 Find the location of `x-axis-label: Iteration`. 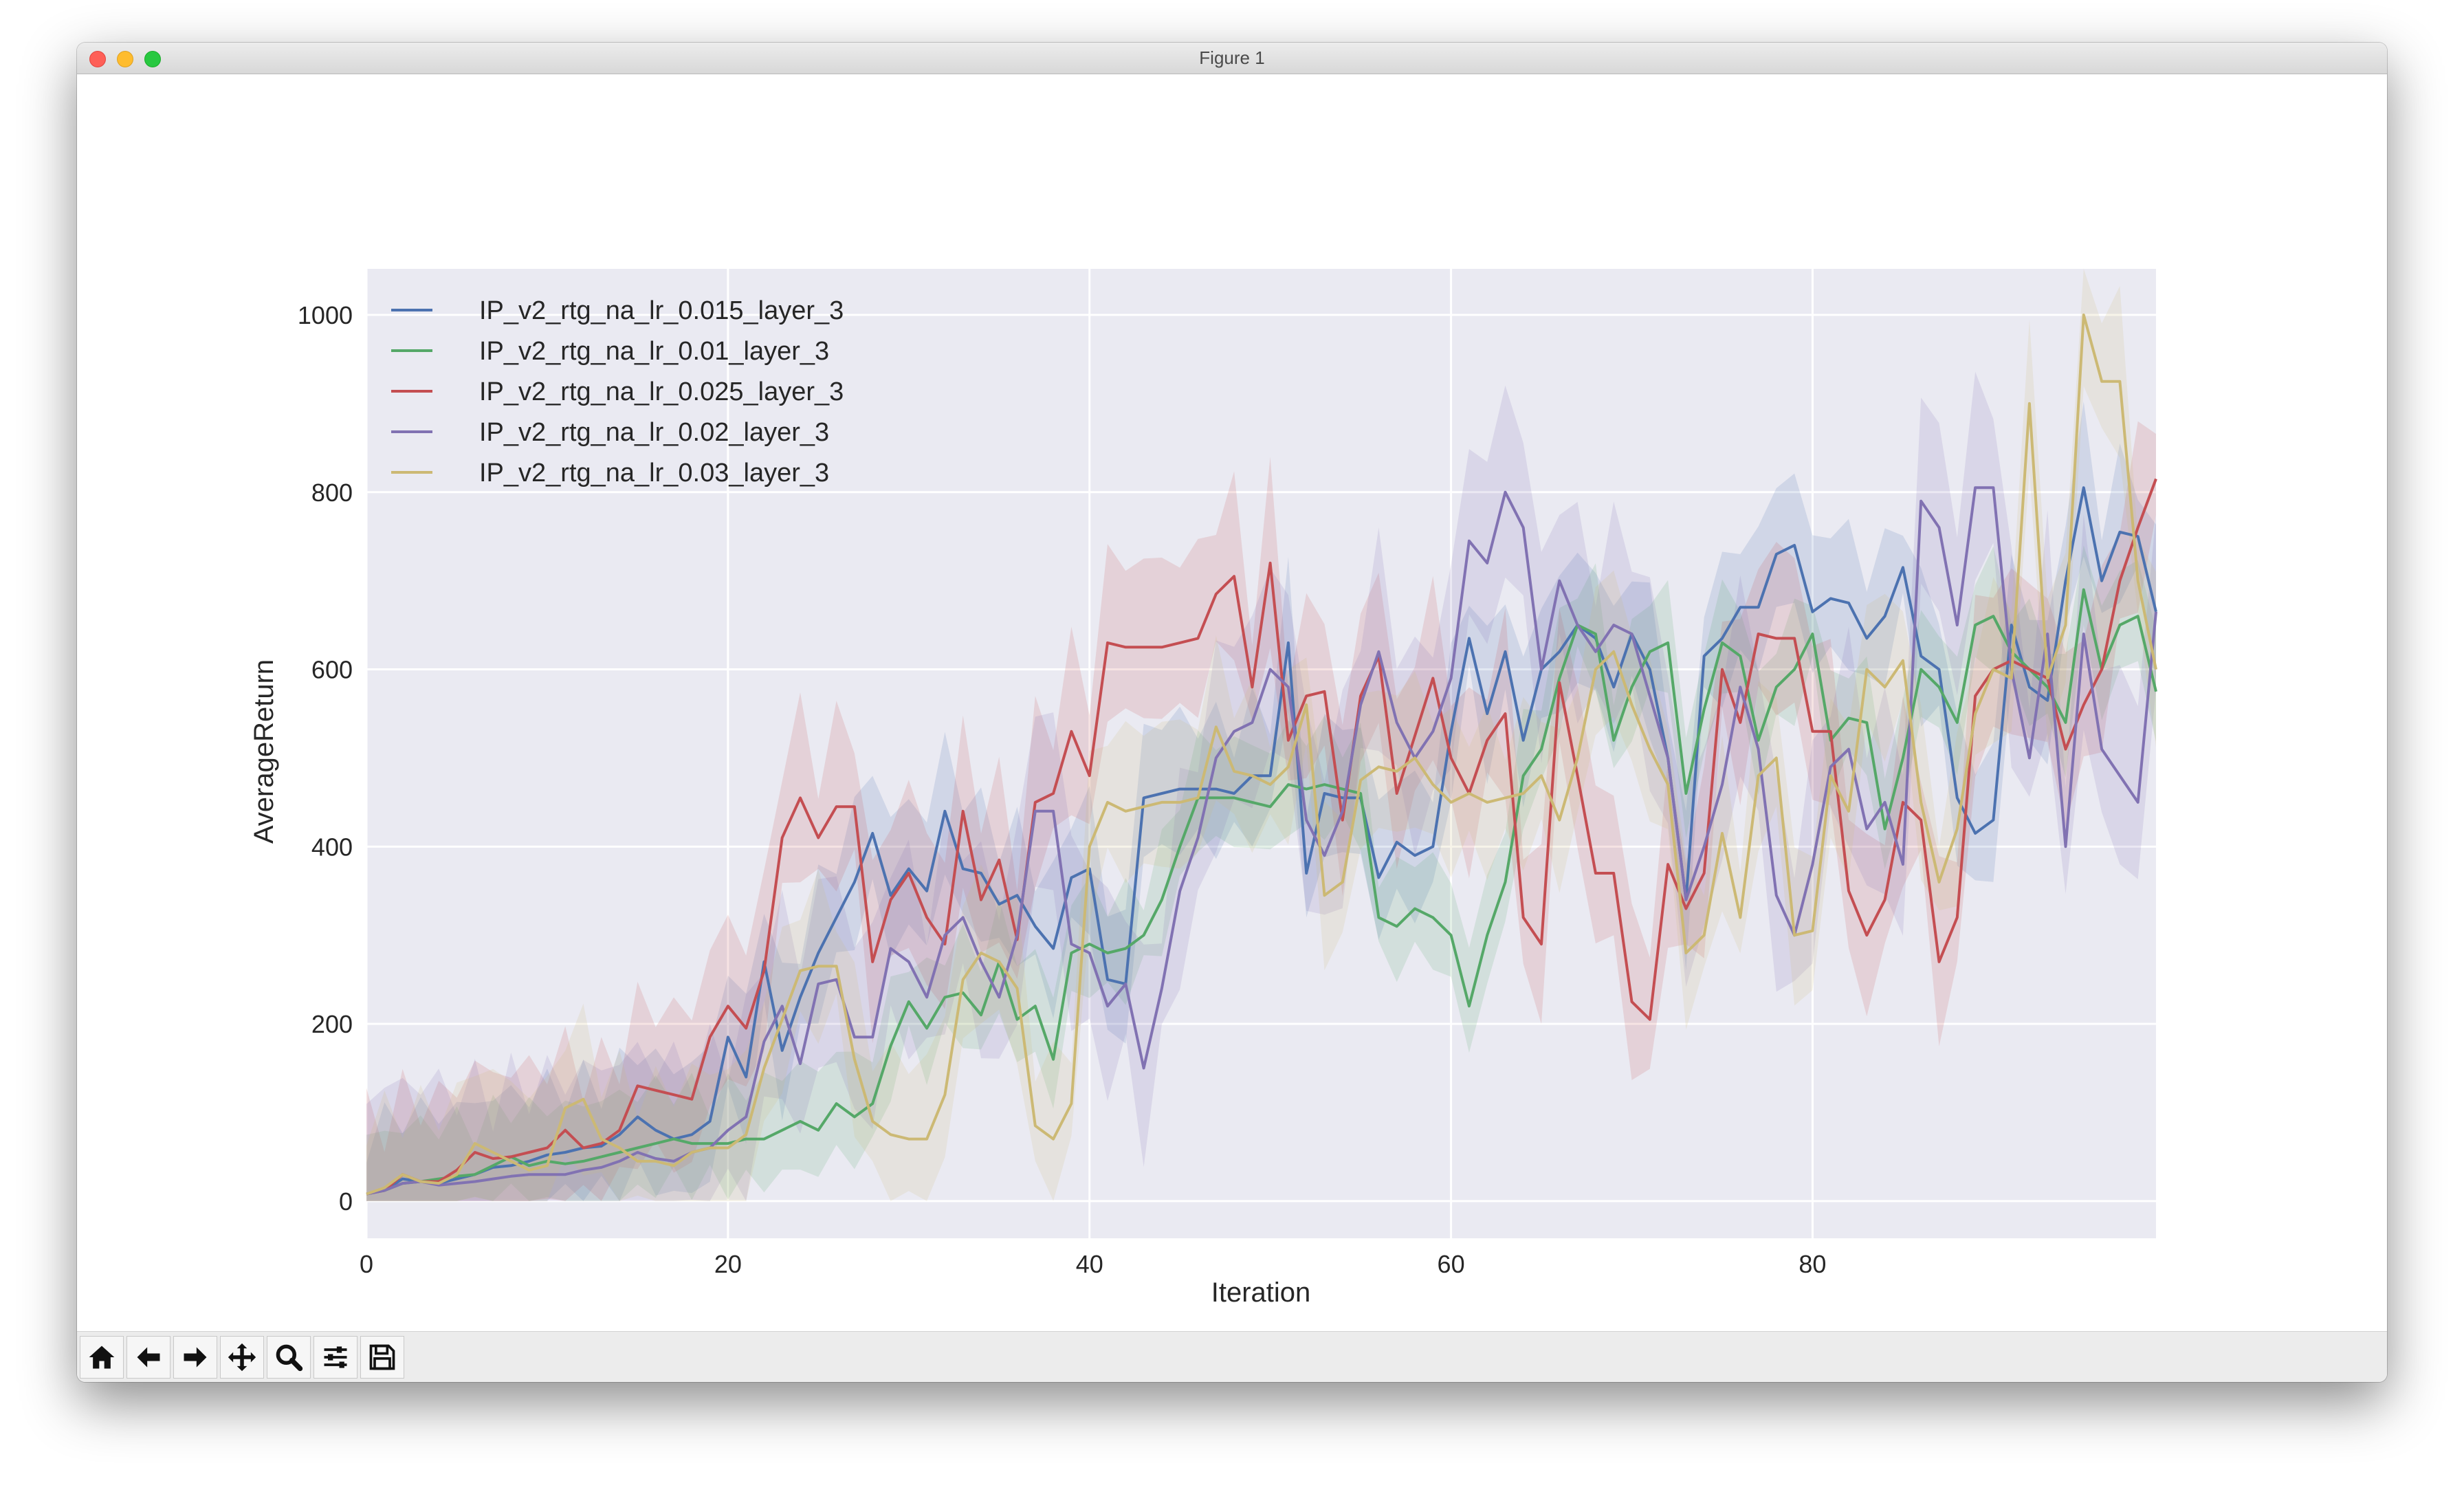

x-axis-label: Iteration is located at coordinates (1261, 1292).